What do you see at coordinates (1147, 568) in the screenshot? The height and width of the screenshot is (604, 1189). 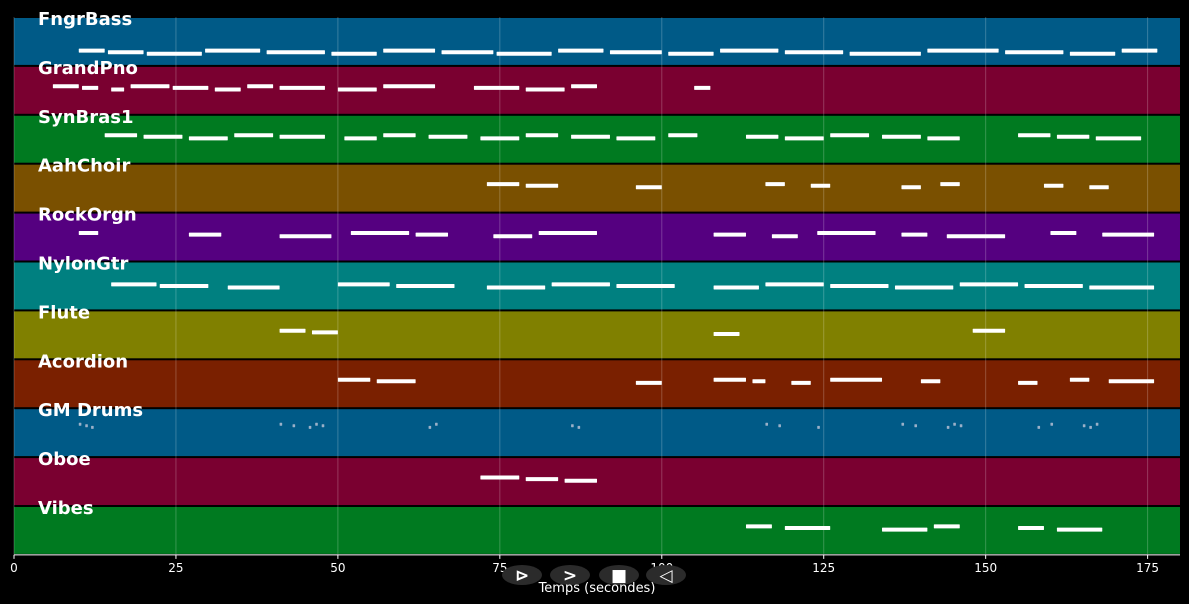 I see `x-tick-label: 175` at bounding box center [1147, 568].